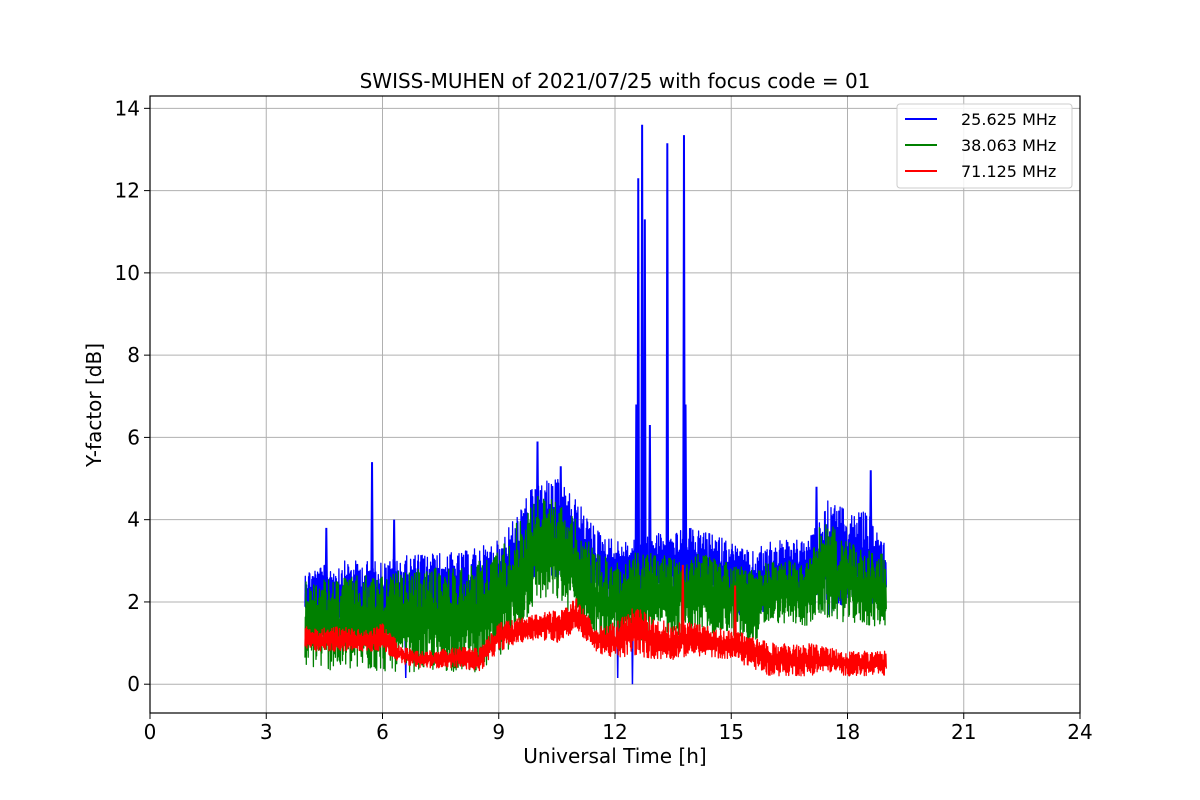  What do you see at coordinates (1008, 119) in the screenshot?
I see `legend-label: 25.625 MHz` at bounding box center [1008, 119].